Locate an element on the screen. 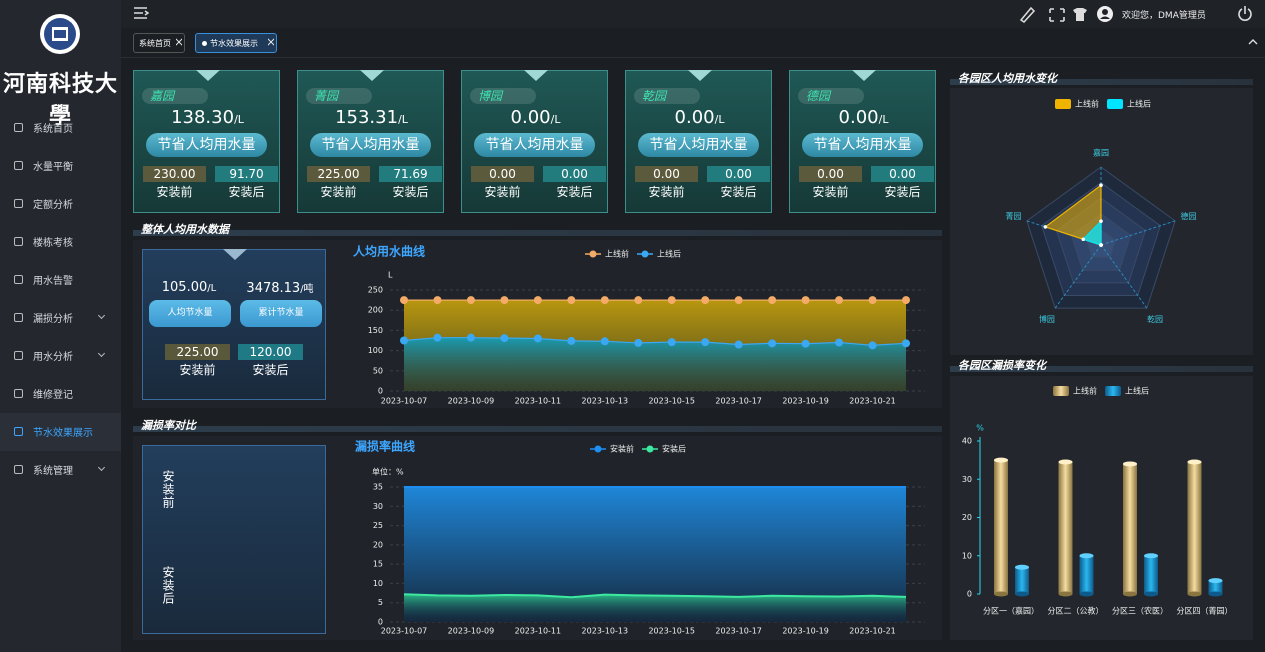 The image size is (1265, 652). menu-item: 楼栋考核 is located at coordinates (60, 242).